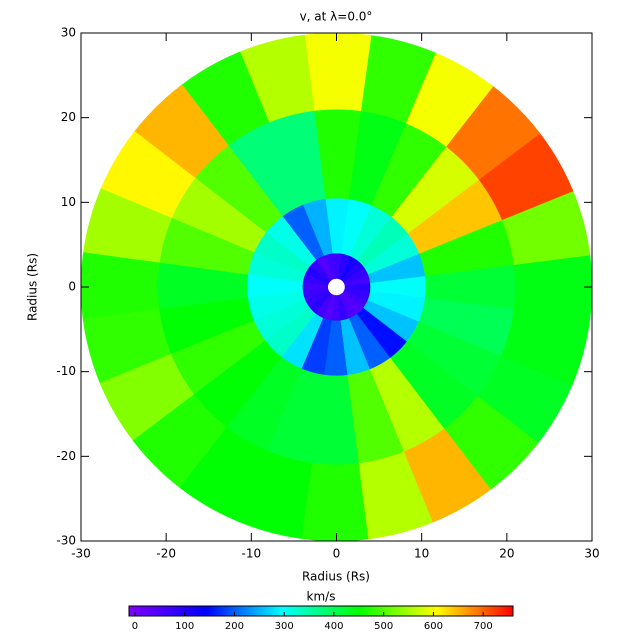  I want to click on y-tick-label: -10, so click(66, 371).